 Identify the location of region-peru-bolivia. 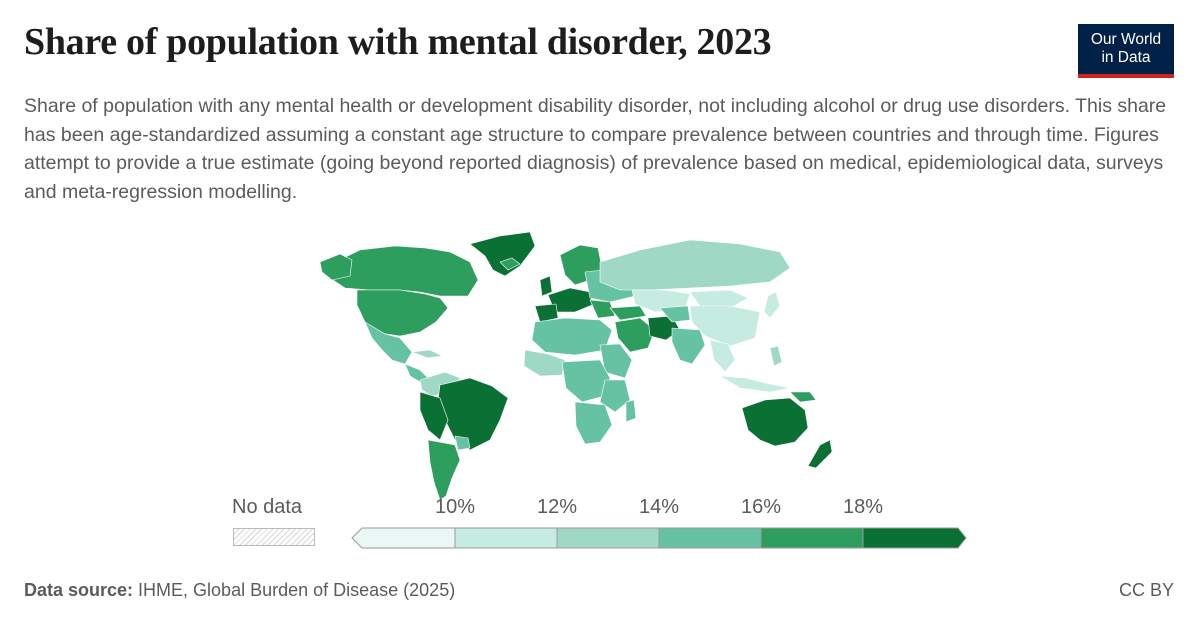
(434, 416).